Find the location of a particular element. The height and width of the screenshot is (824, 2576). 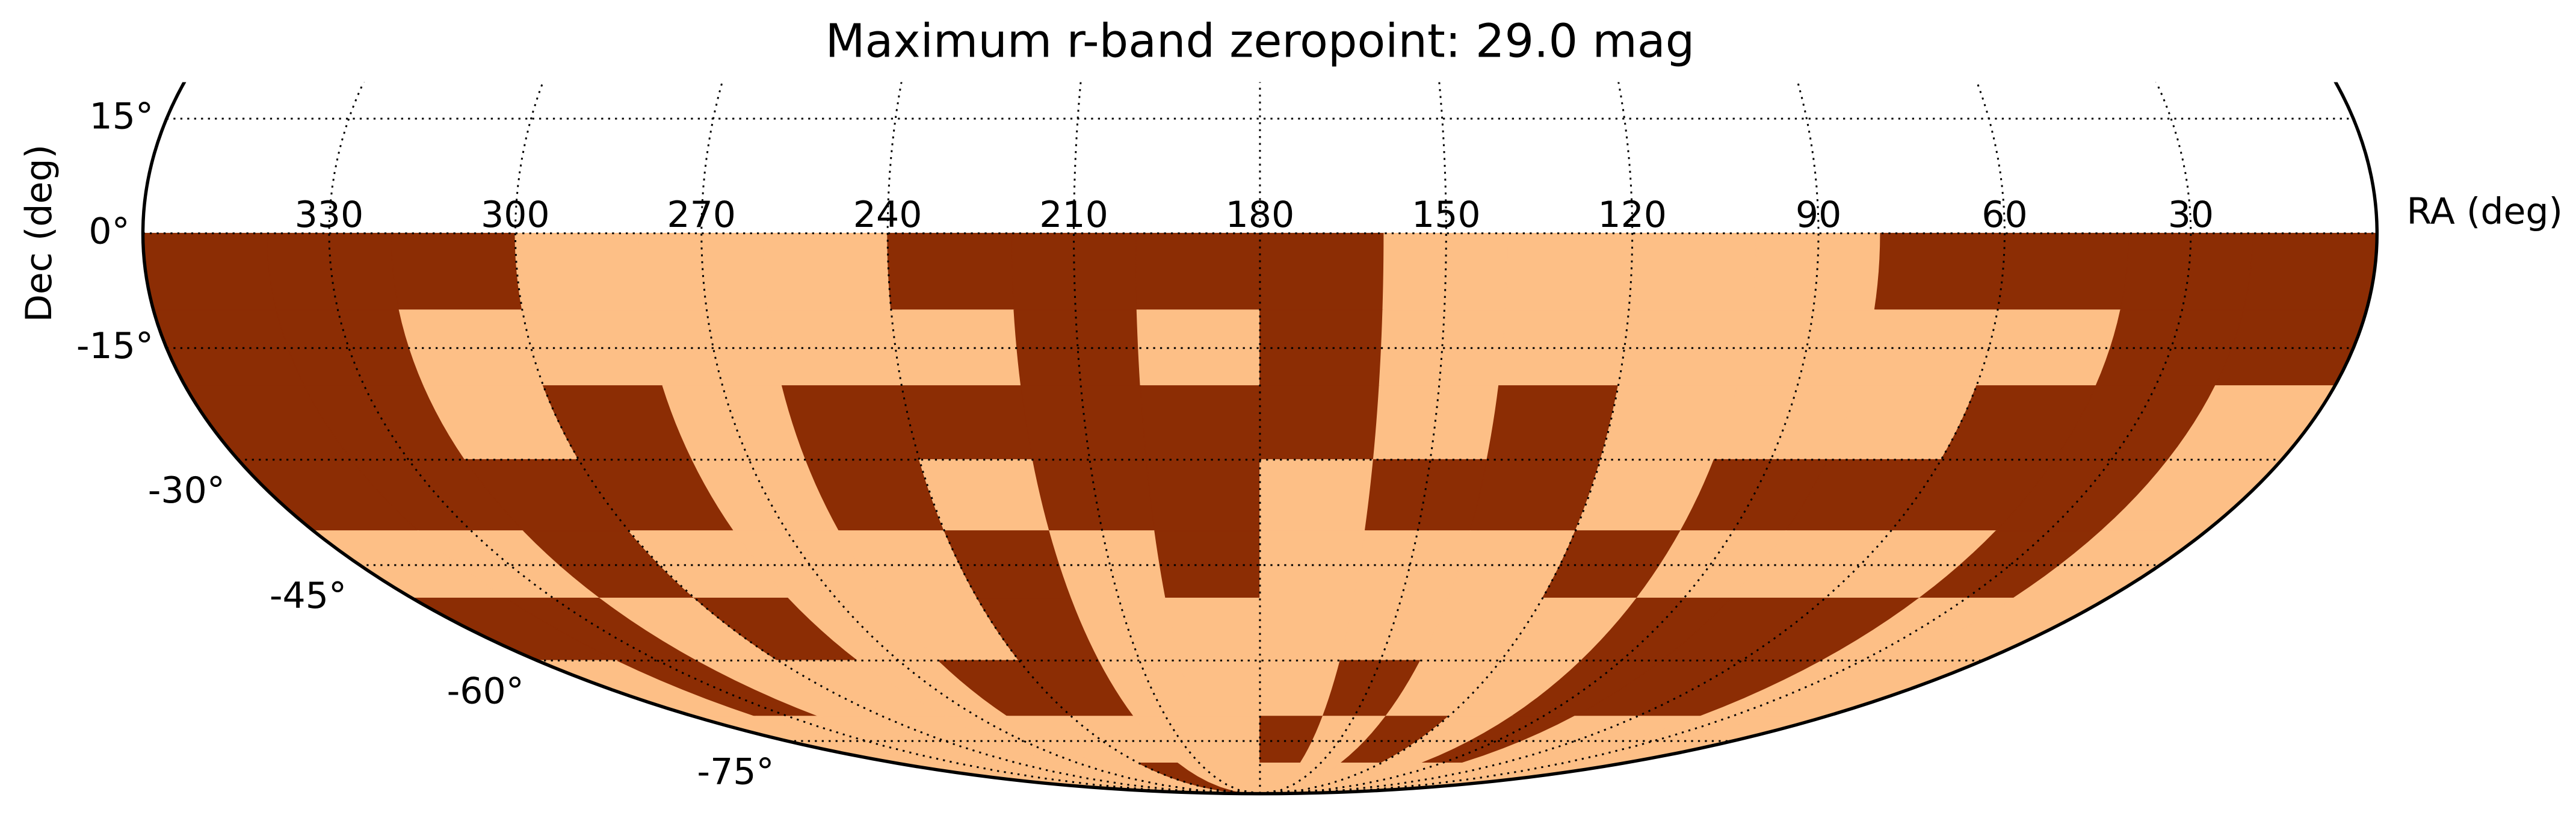

y-tick-label: -30° is located at coordinates (186, 490).